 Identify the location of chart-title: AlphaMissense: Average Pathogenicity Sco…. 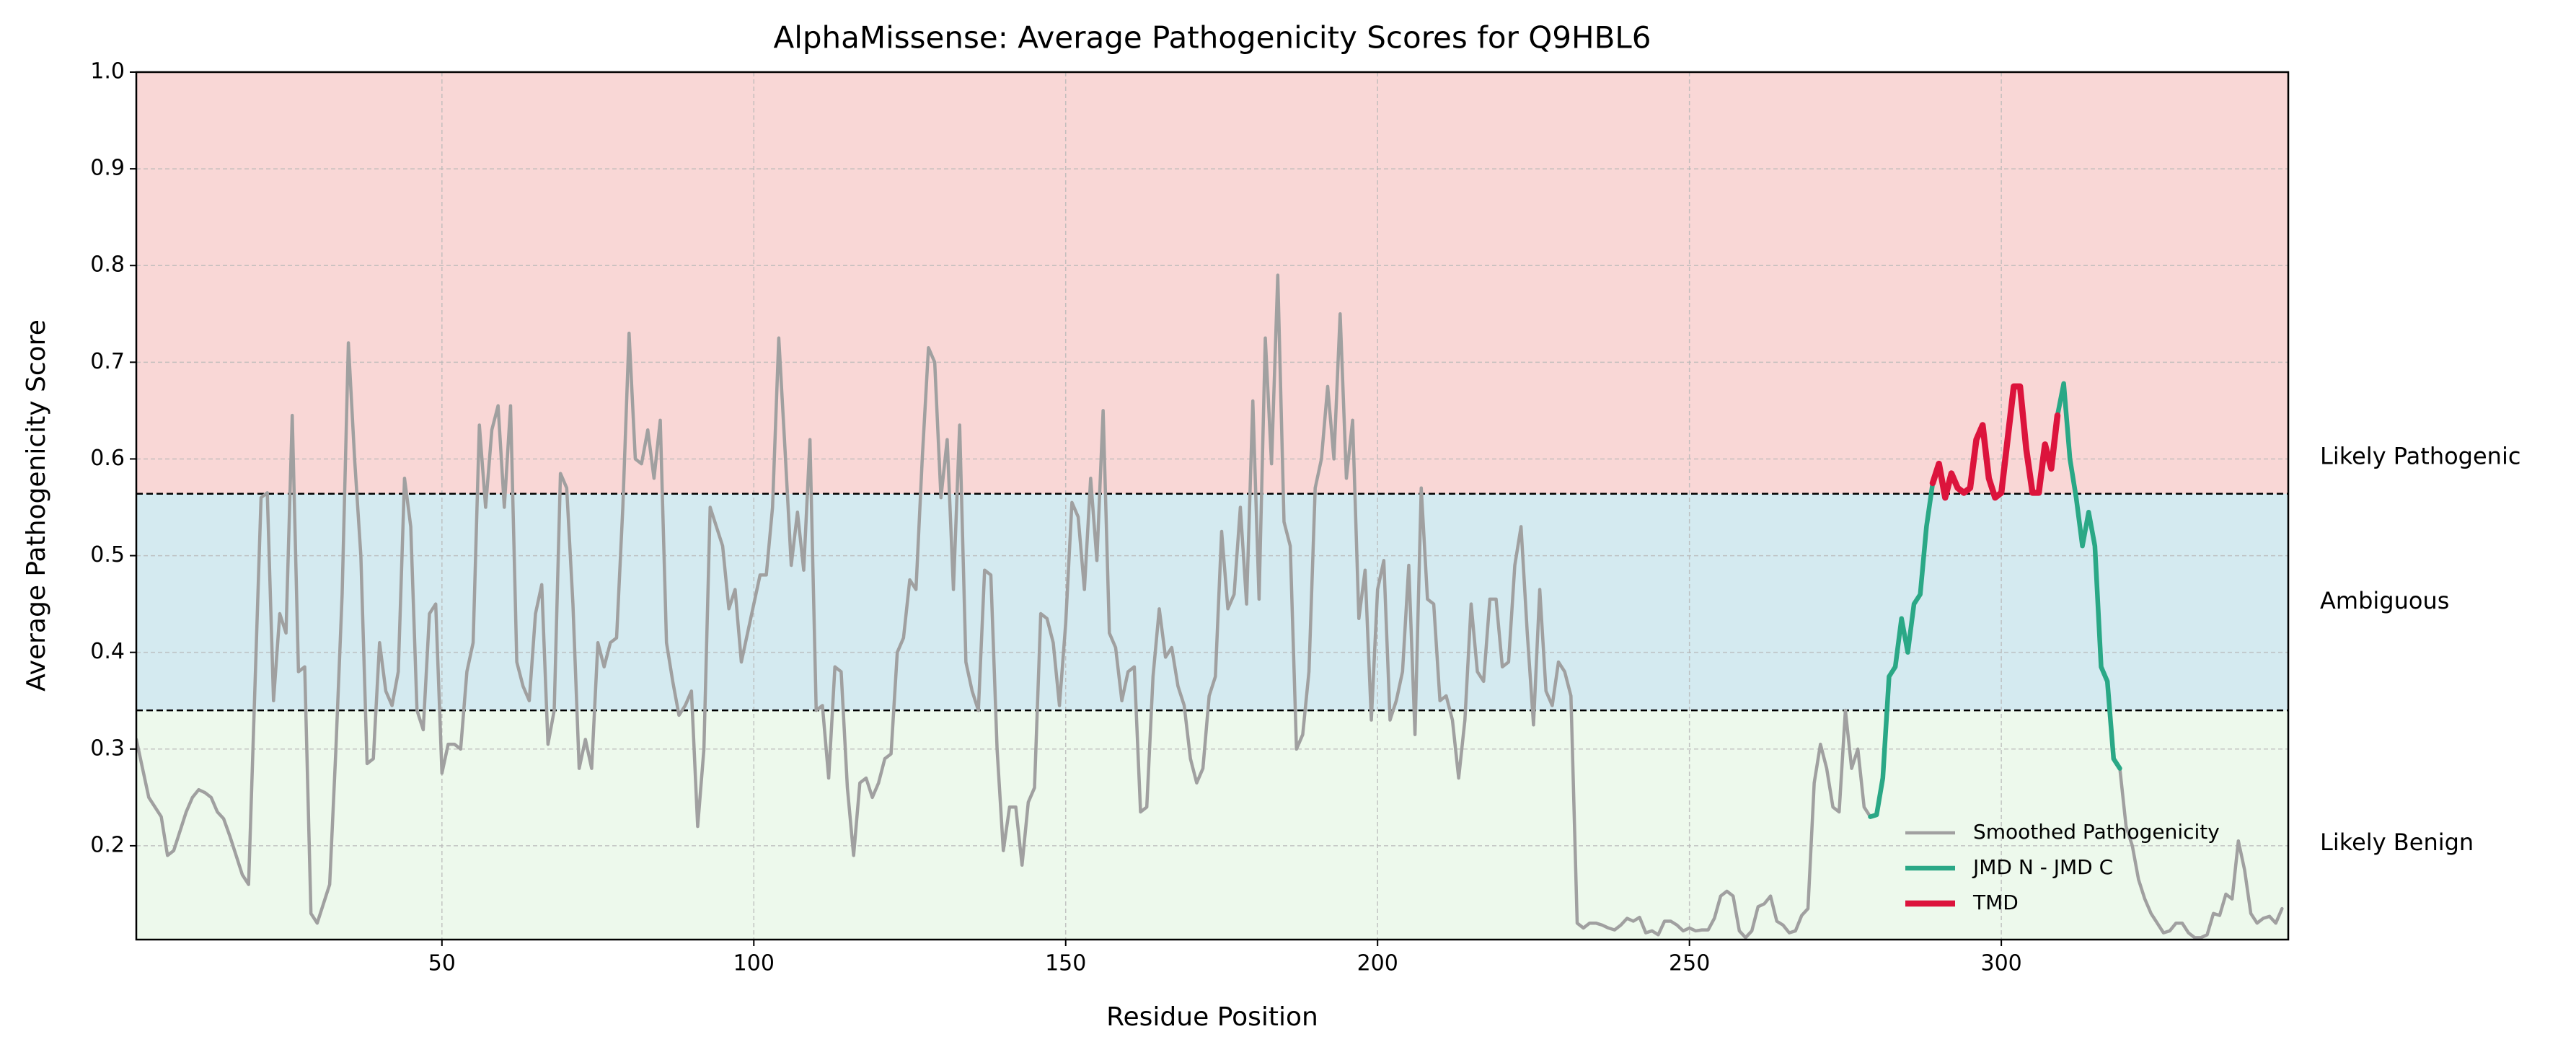
(1212, 38).